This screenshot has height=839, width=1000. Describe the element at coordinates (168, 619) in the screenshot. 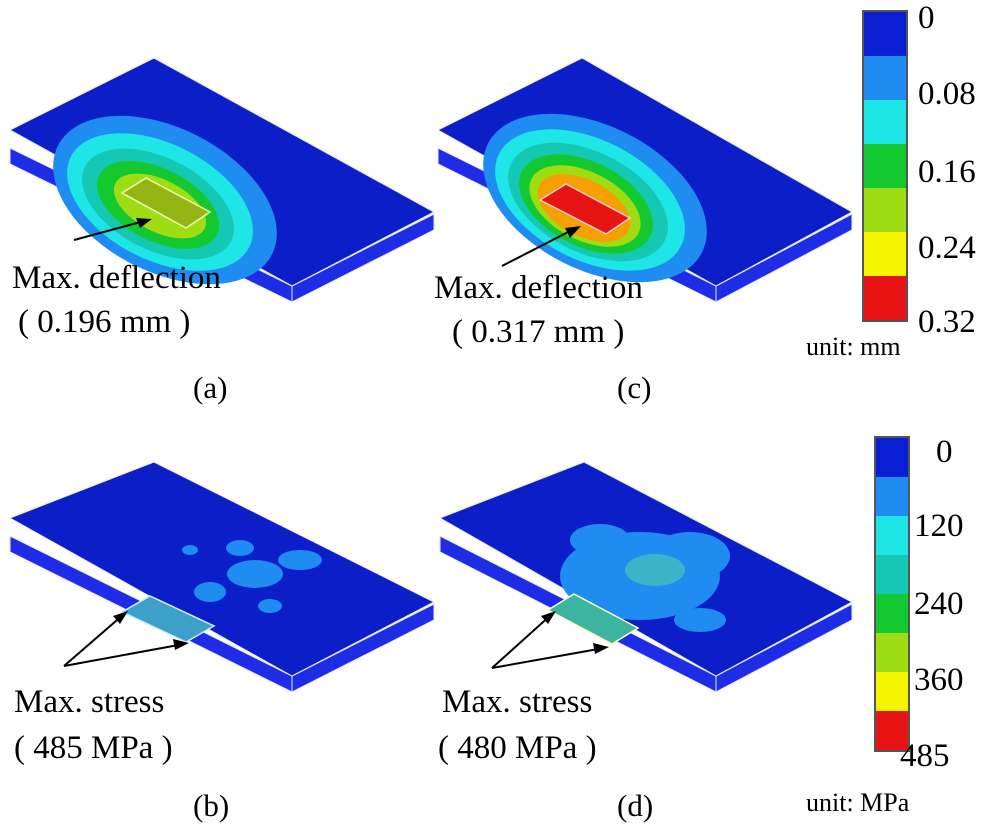

I see `load-block-b` at that location.